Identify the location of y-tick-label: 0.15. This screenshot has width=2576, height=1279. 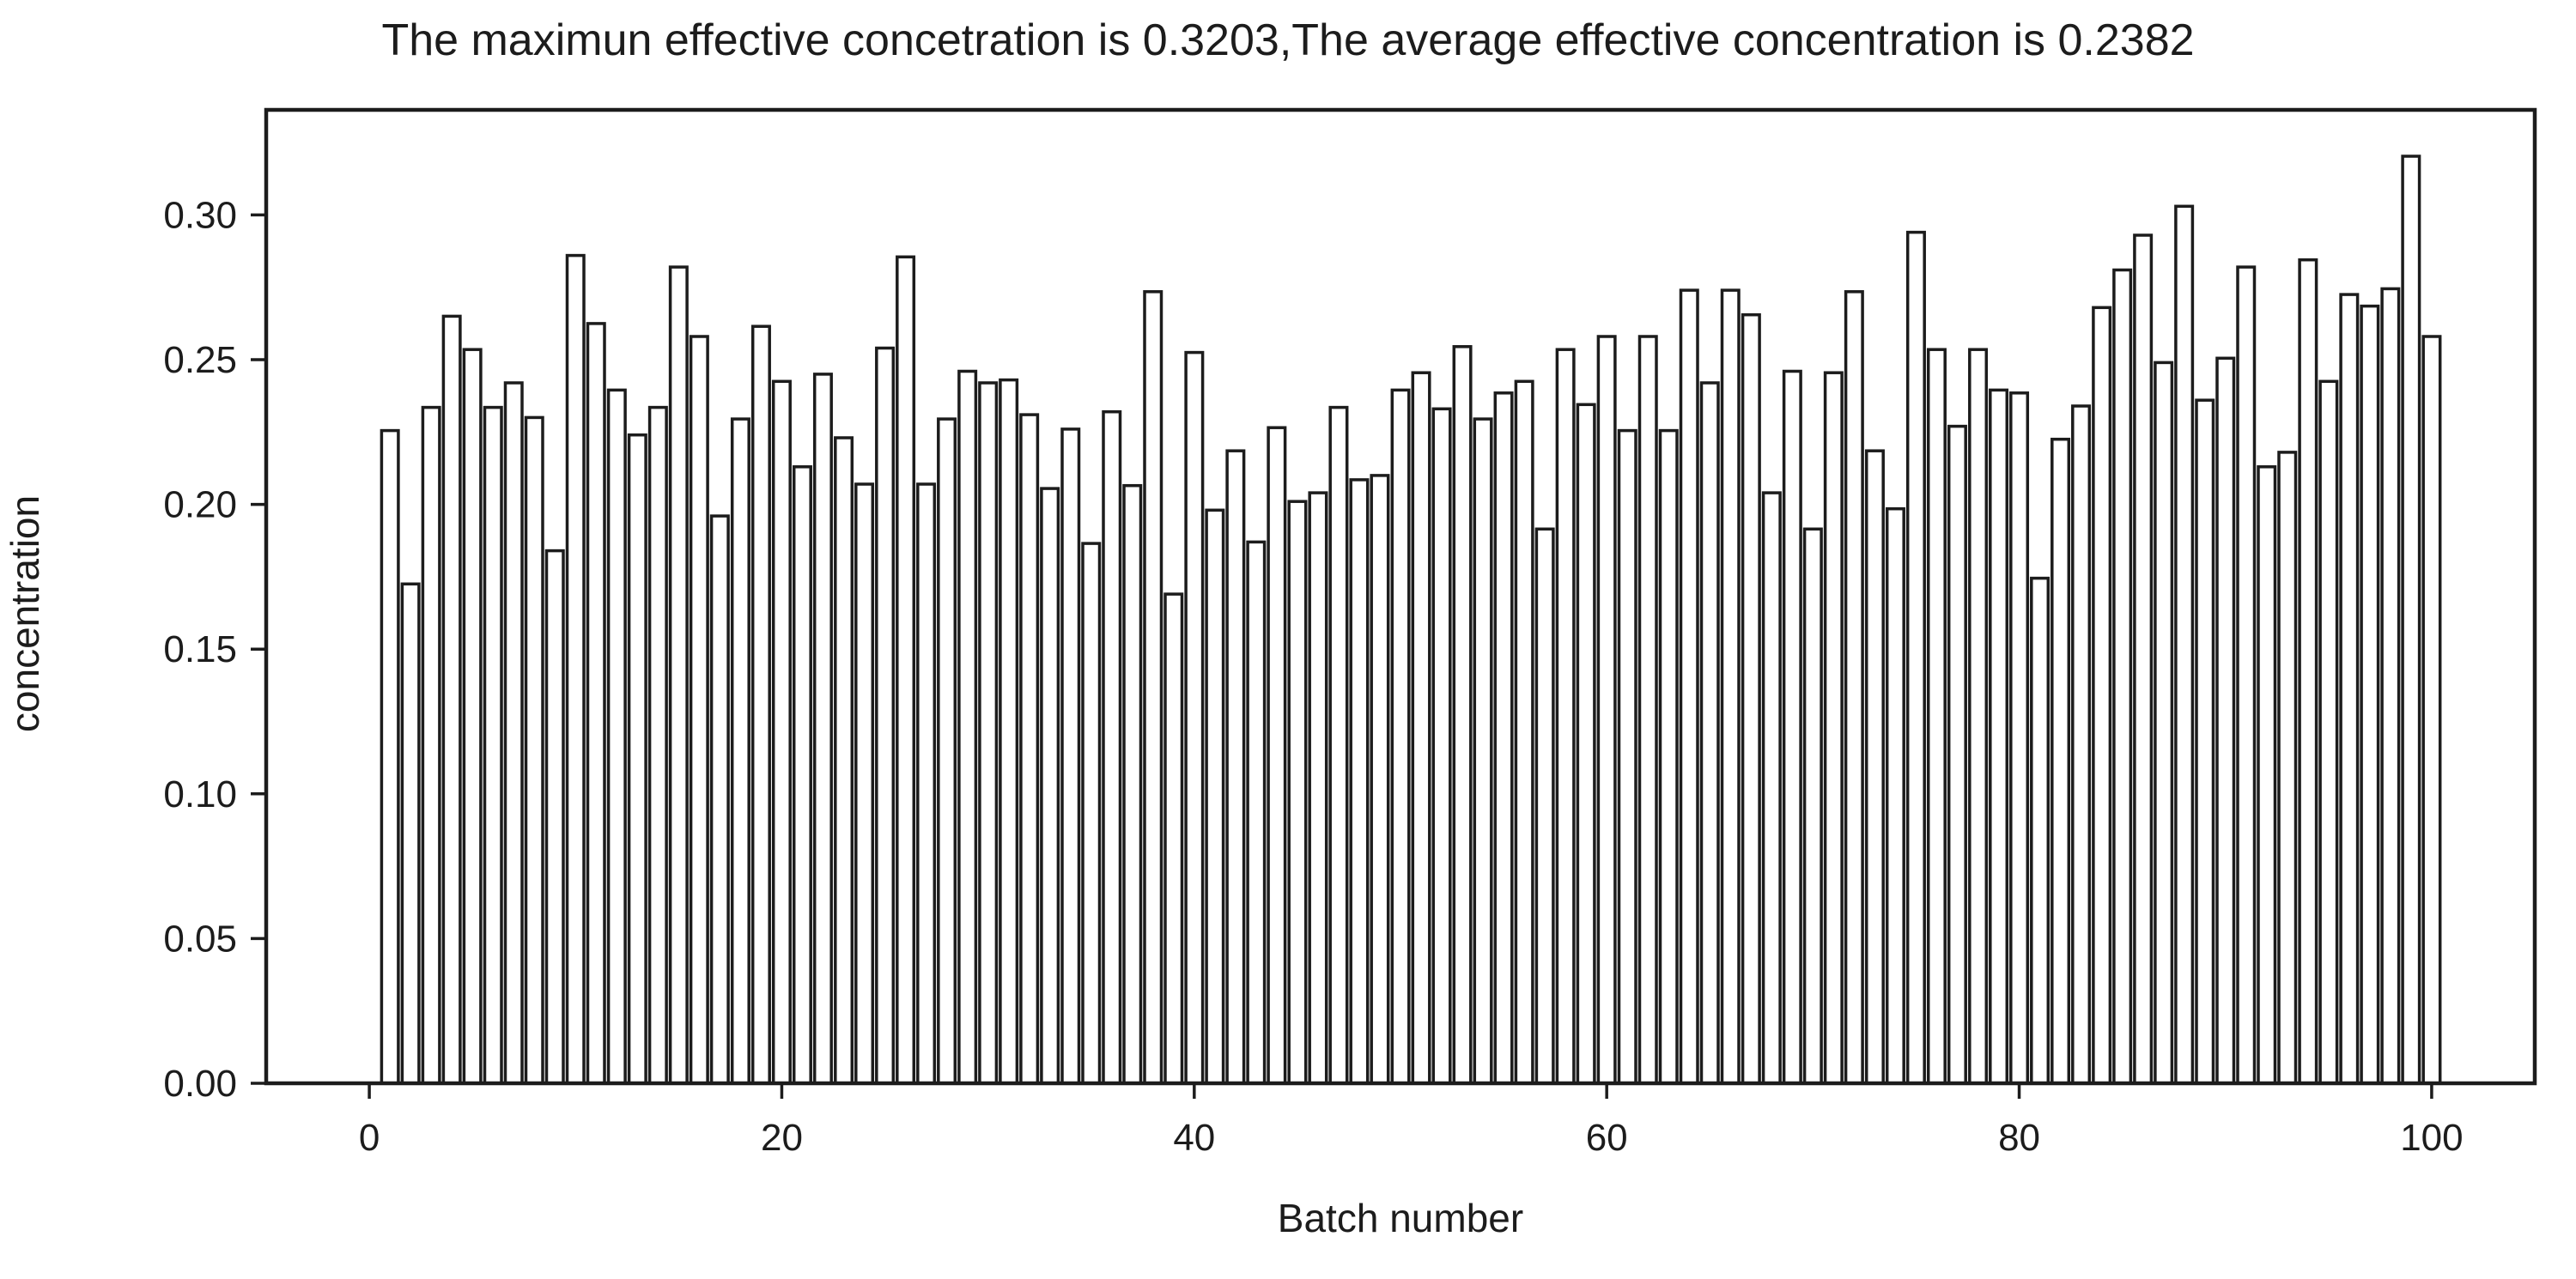
(200, 649).